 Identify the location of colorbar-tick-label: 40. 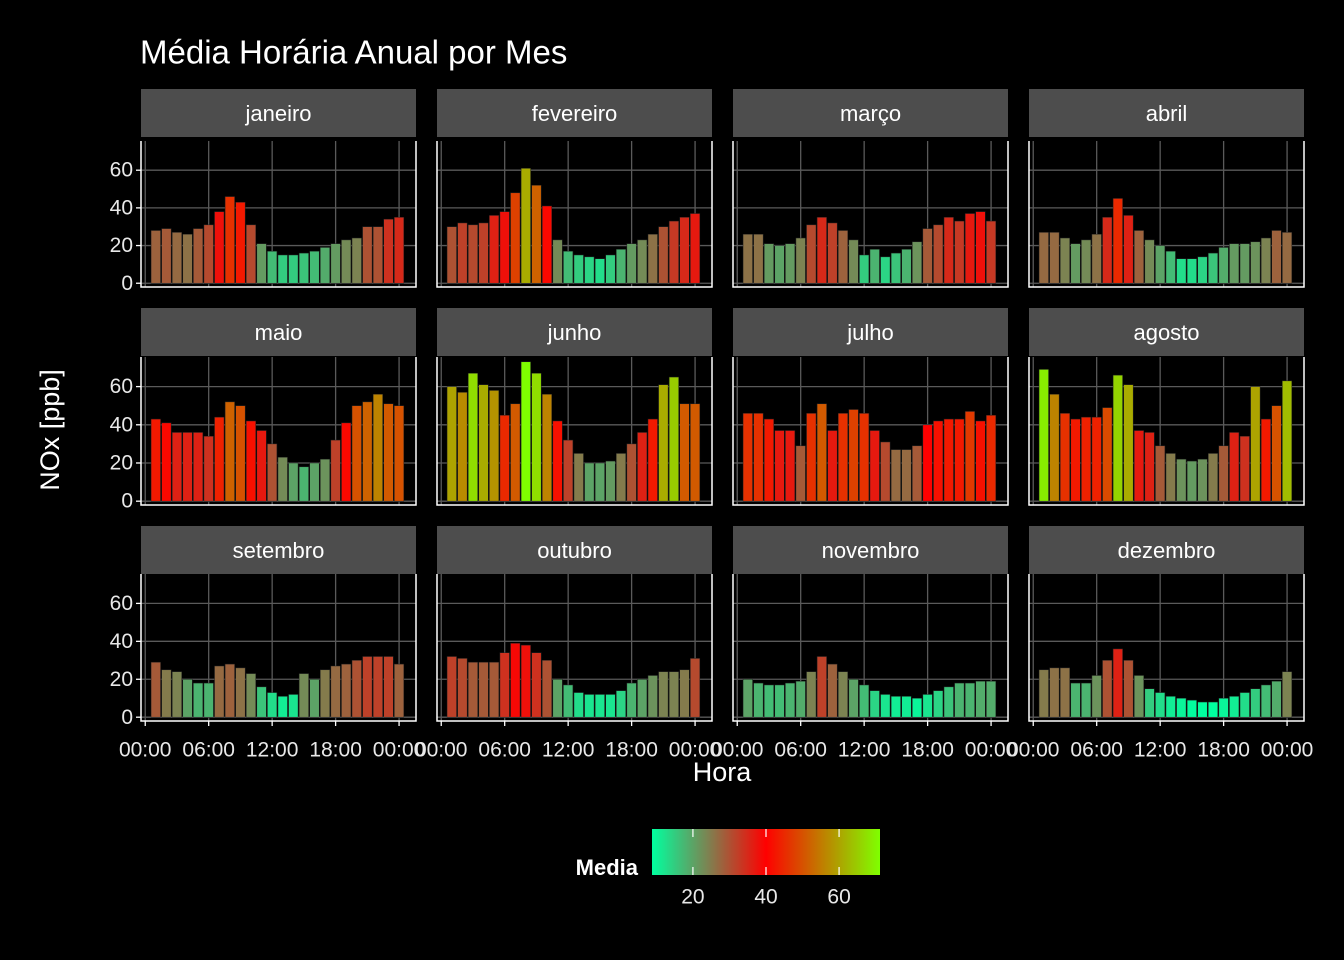
(765, 897).